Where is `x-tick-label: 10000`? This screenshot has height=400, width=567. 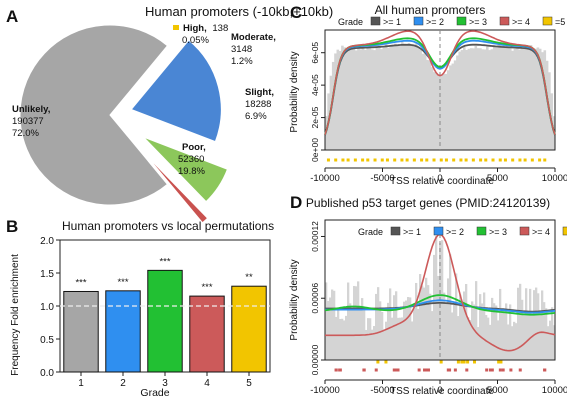
x-tick-label: 10000 is located at coordinates (554, 178).